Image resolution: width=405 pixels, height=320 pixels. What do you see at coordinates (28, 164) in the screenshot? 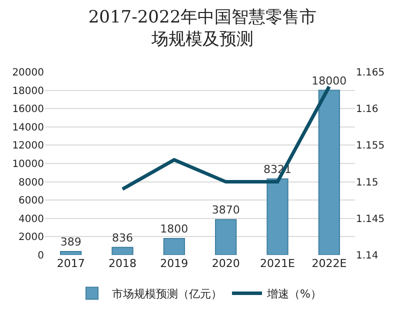
I see `y-tick-label: 10000` at bounding box center [28, 164].